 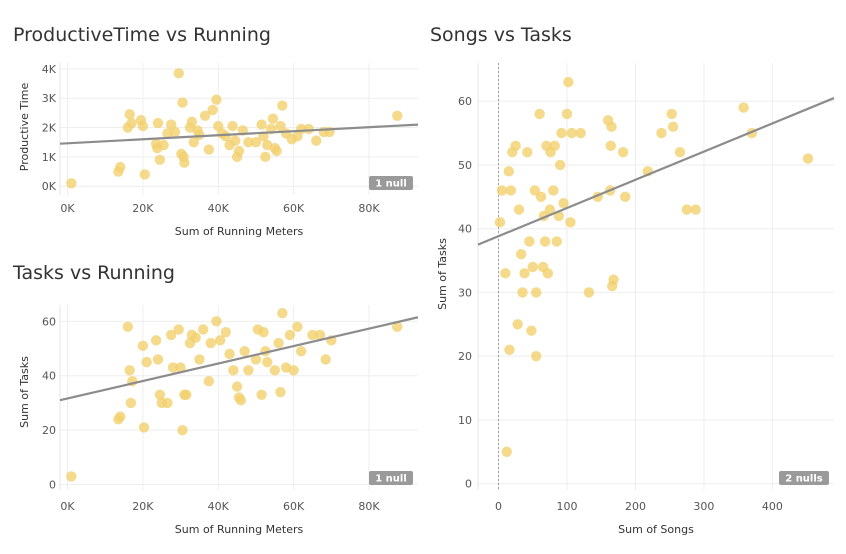 What do you see at coordinates (804, 478) in the screenshot?
I see `null-count-badge: 2 nulls` at bounding box center [804, 478].